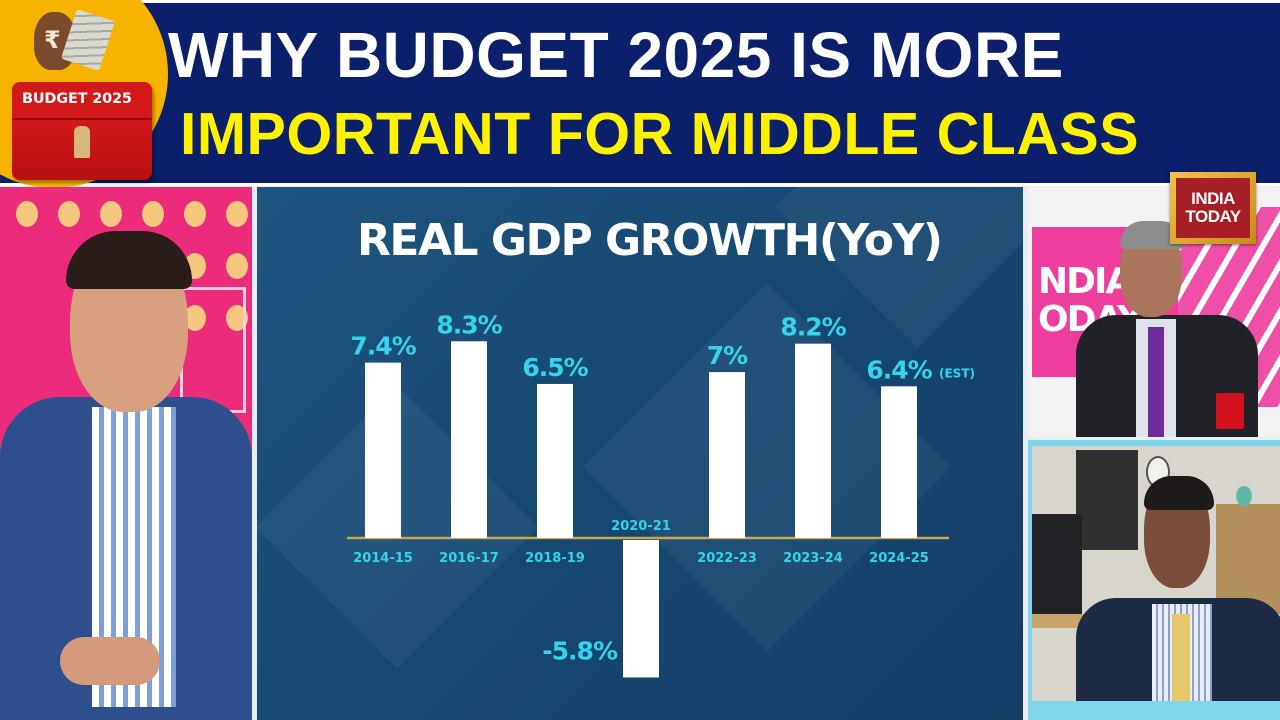  I want to click on category-label: 2023-24, so click(813, 558).